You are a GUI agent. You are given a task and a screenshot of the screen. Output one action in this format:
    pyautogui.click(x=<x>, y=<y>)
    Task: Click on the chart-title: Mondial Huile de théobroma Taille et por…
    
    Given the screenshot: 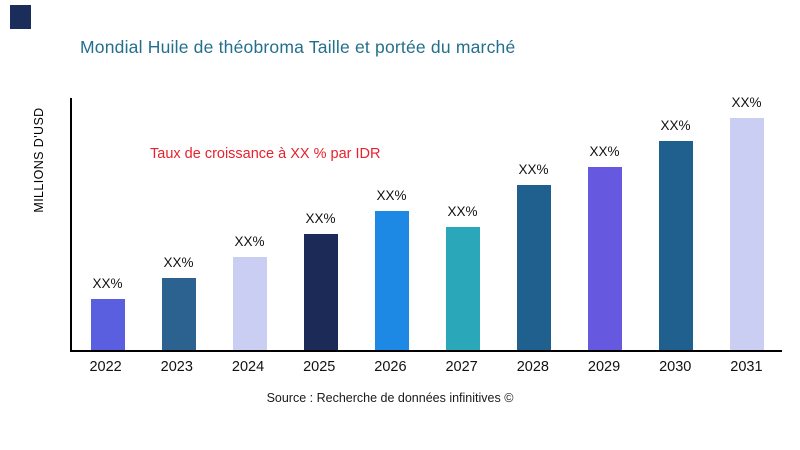 What is the action you would take?
    pyautogui.click(x=298, y=47)
    